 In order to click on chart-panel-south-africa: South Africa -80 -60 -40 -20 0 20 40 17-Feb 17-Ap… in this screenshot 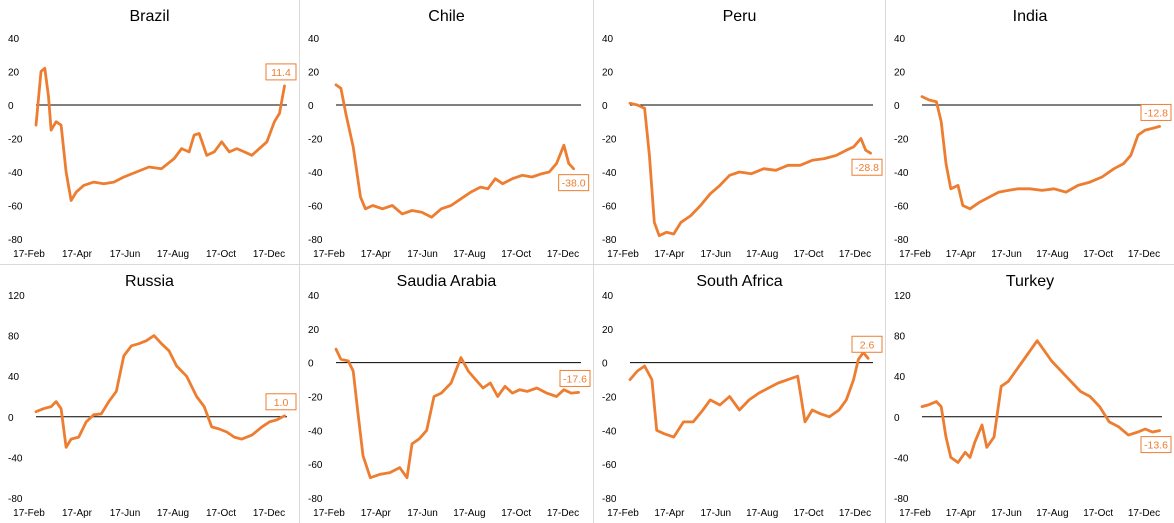, I will do `click(739, 394)`.